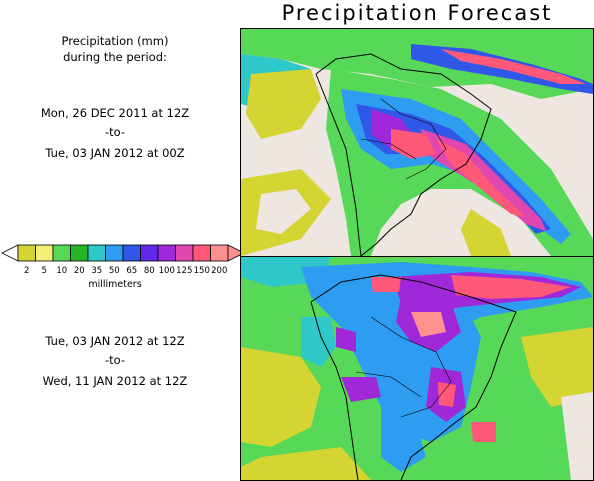 The image size is (594, 481). I want to click on legend-tick-label: 150, so click(202, 271).